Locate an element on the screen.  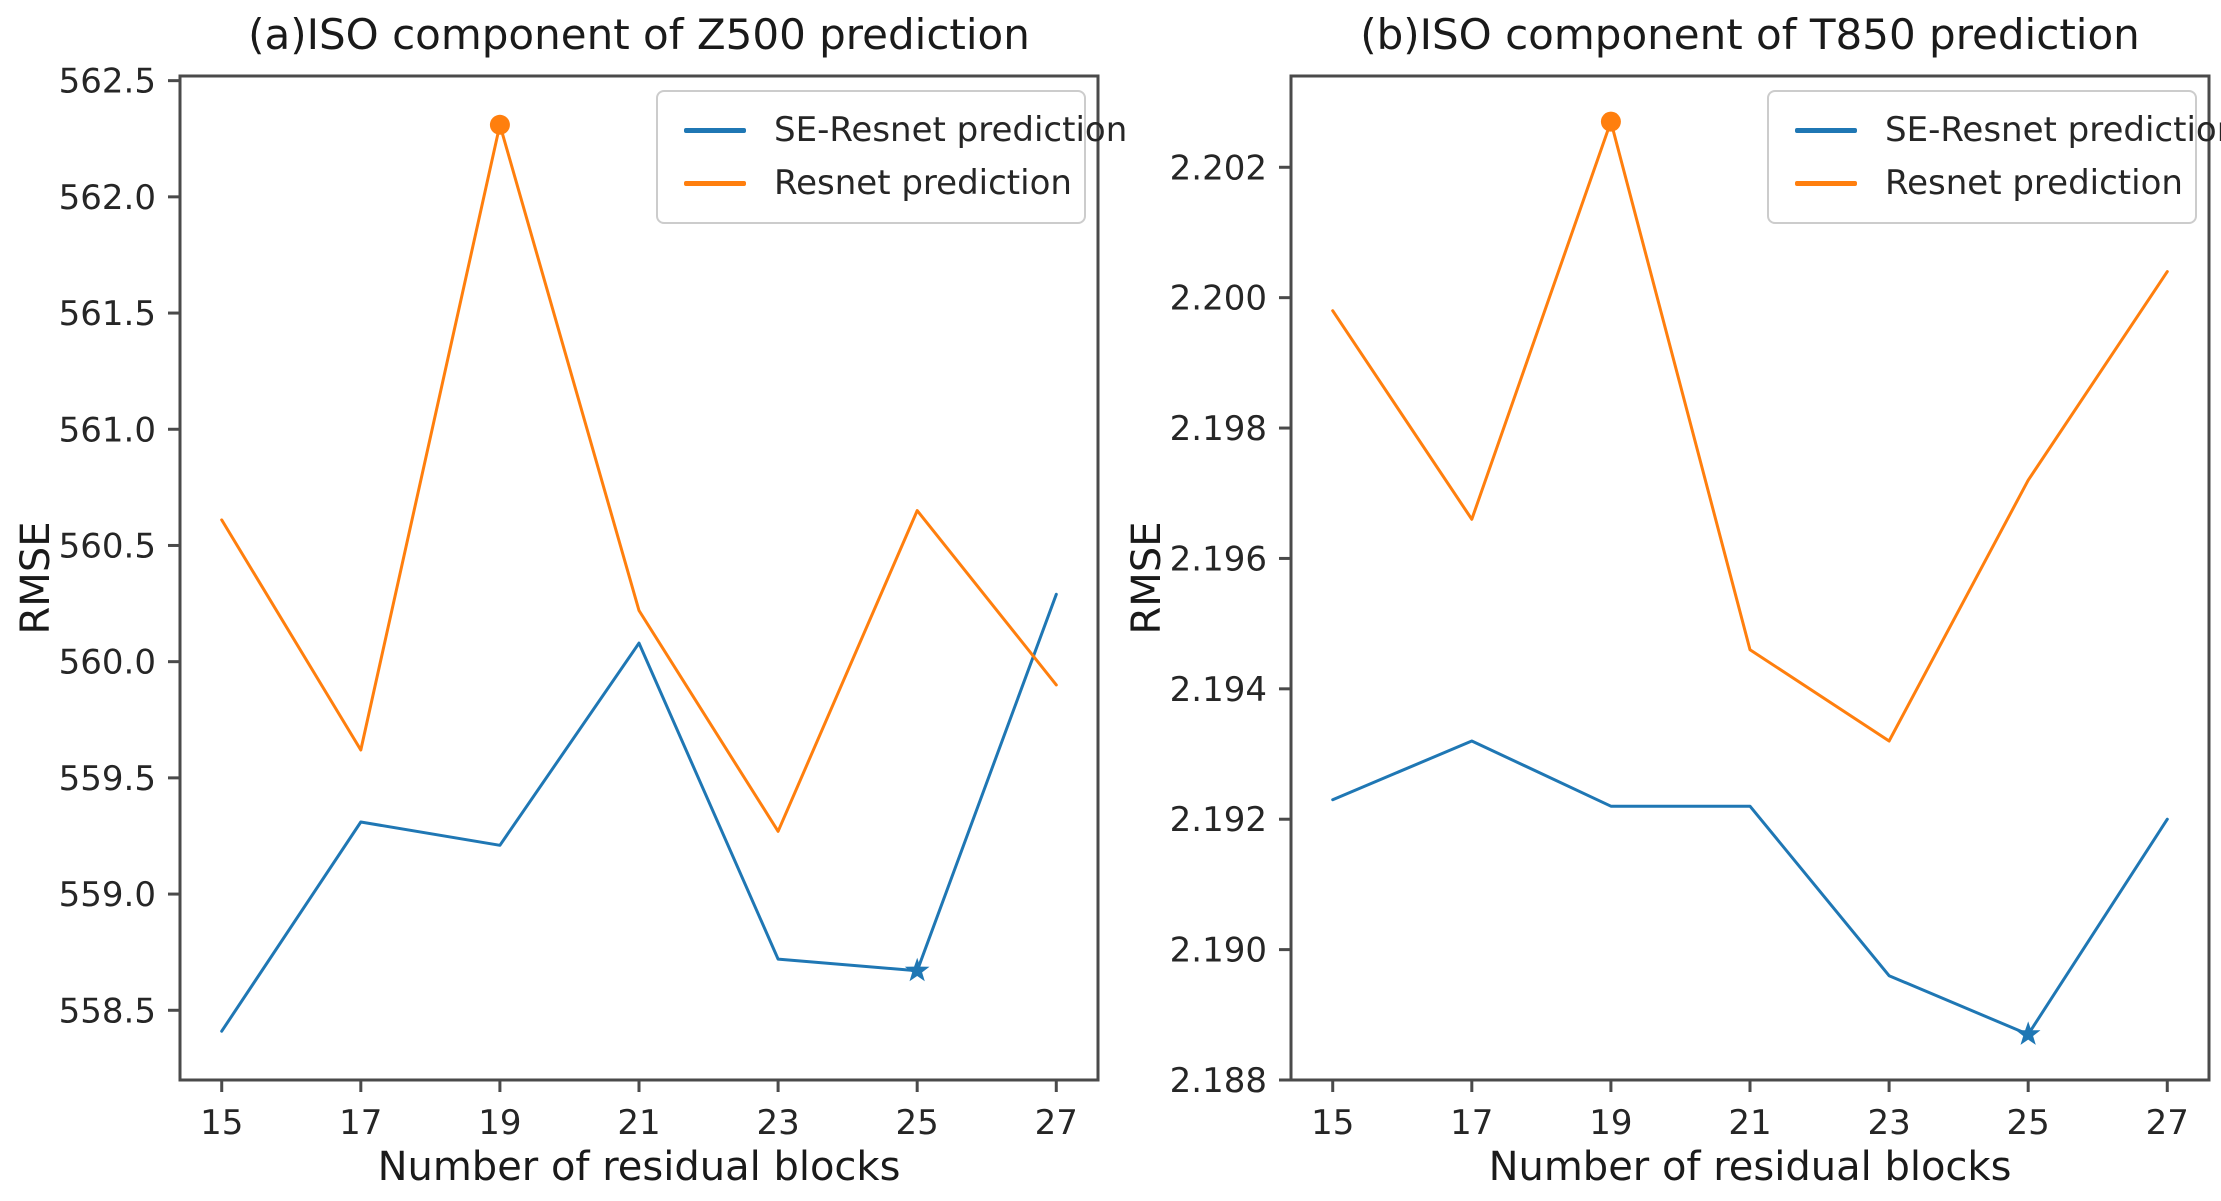
y-tick-label: 560.0 is located at coordinates (107, 663).